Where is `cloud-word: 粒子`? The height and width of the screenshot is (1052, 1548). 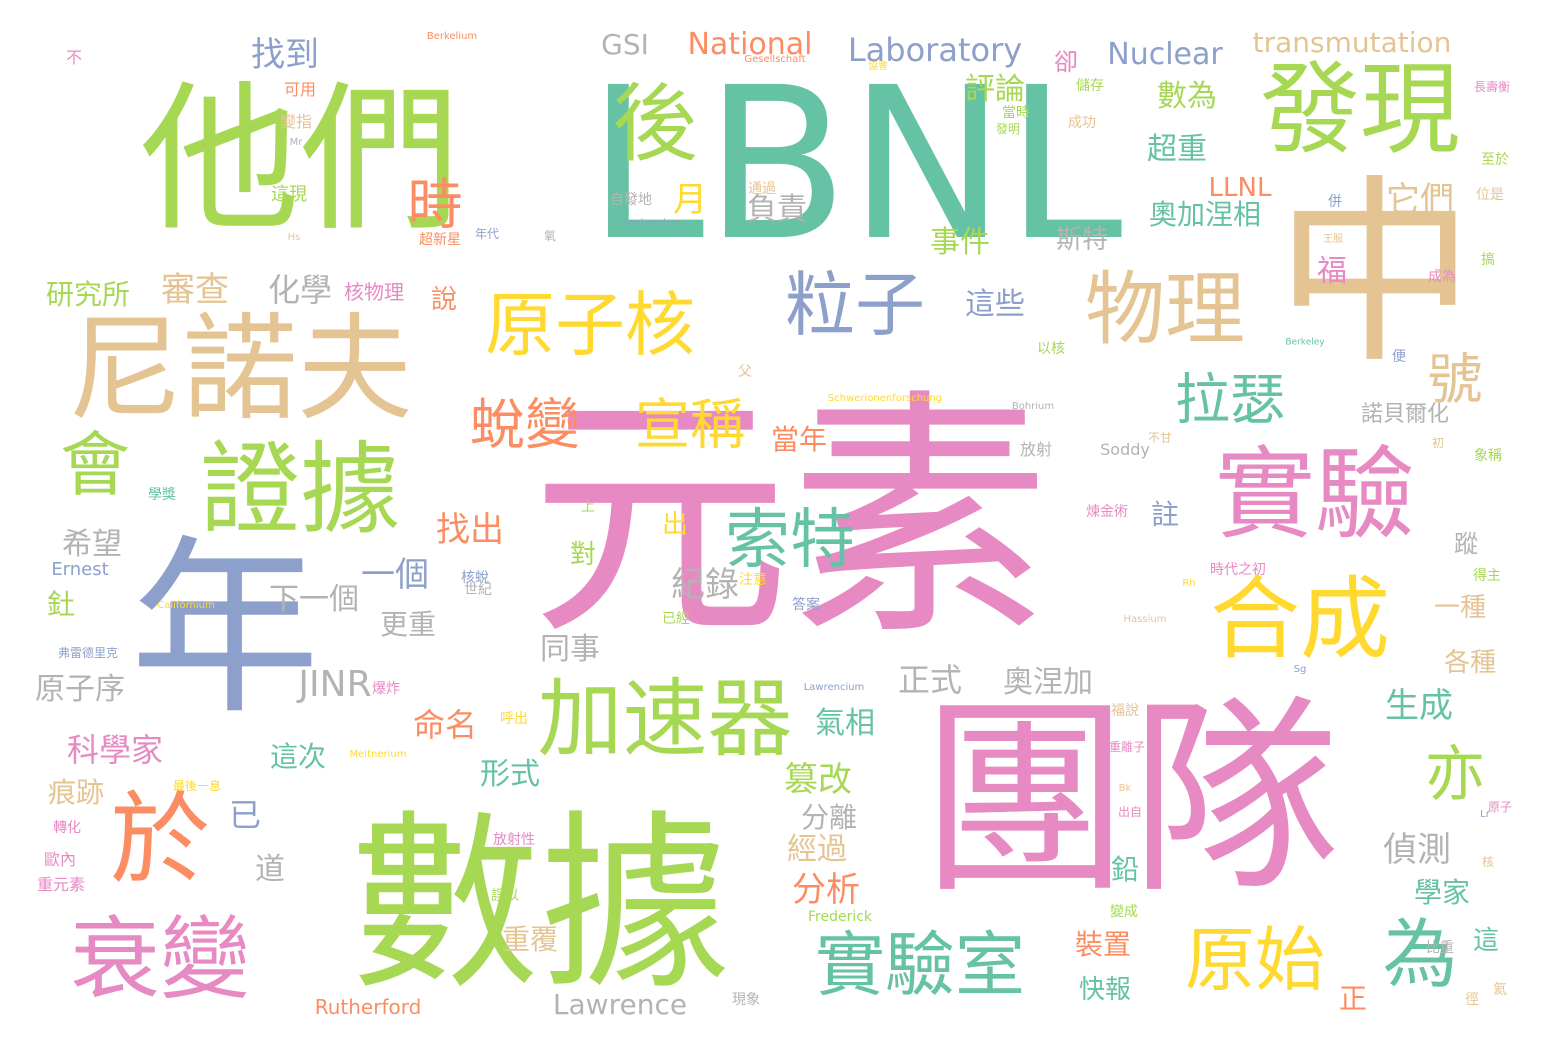 cloud-word: 粒子 is located at coordinates (855, 305).